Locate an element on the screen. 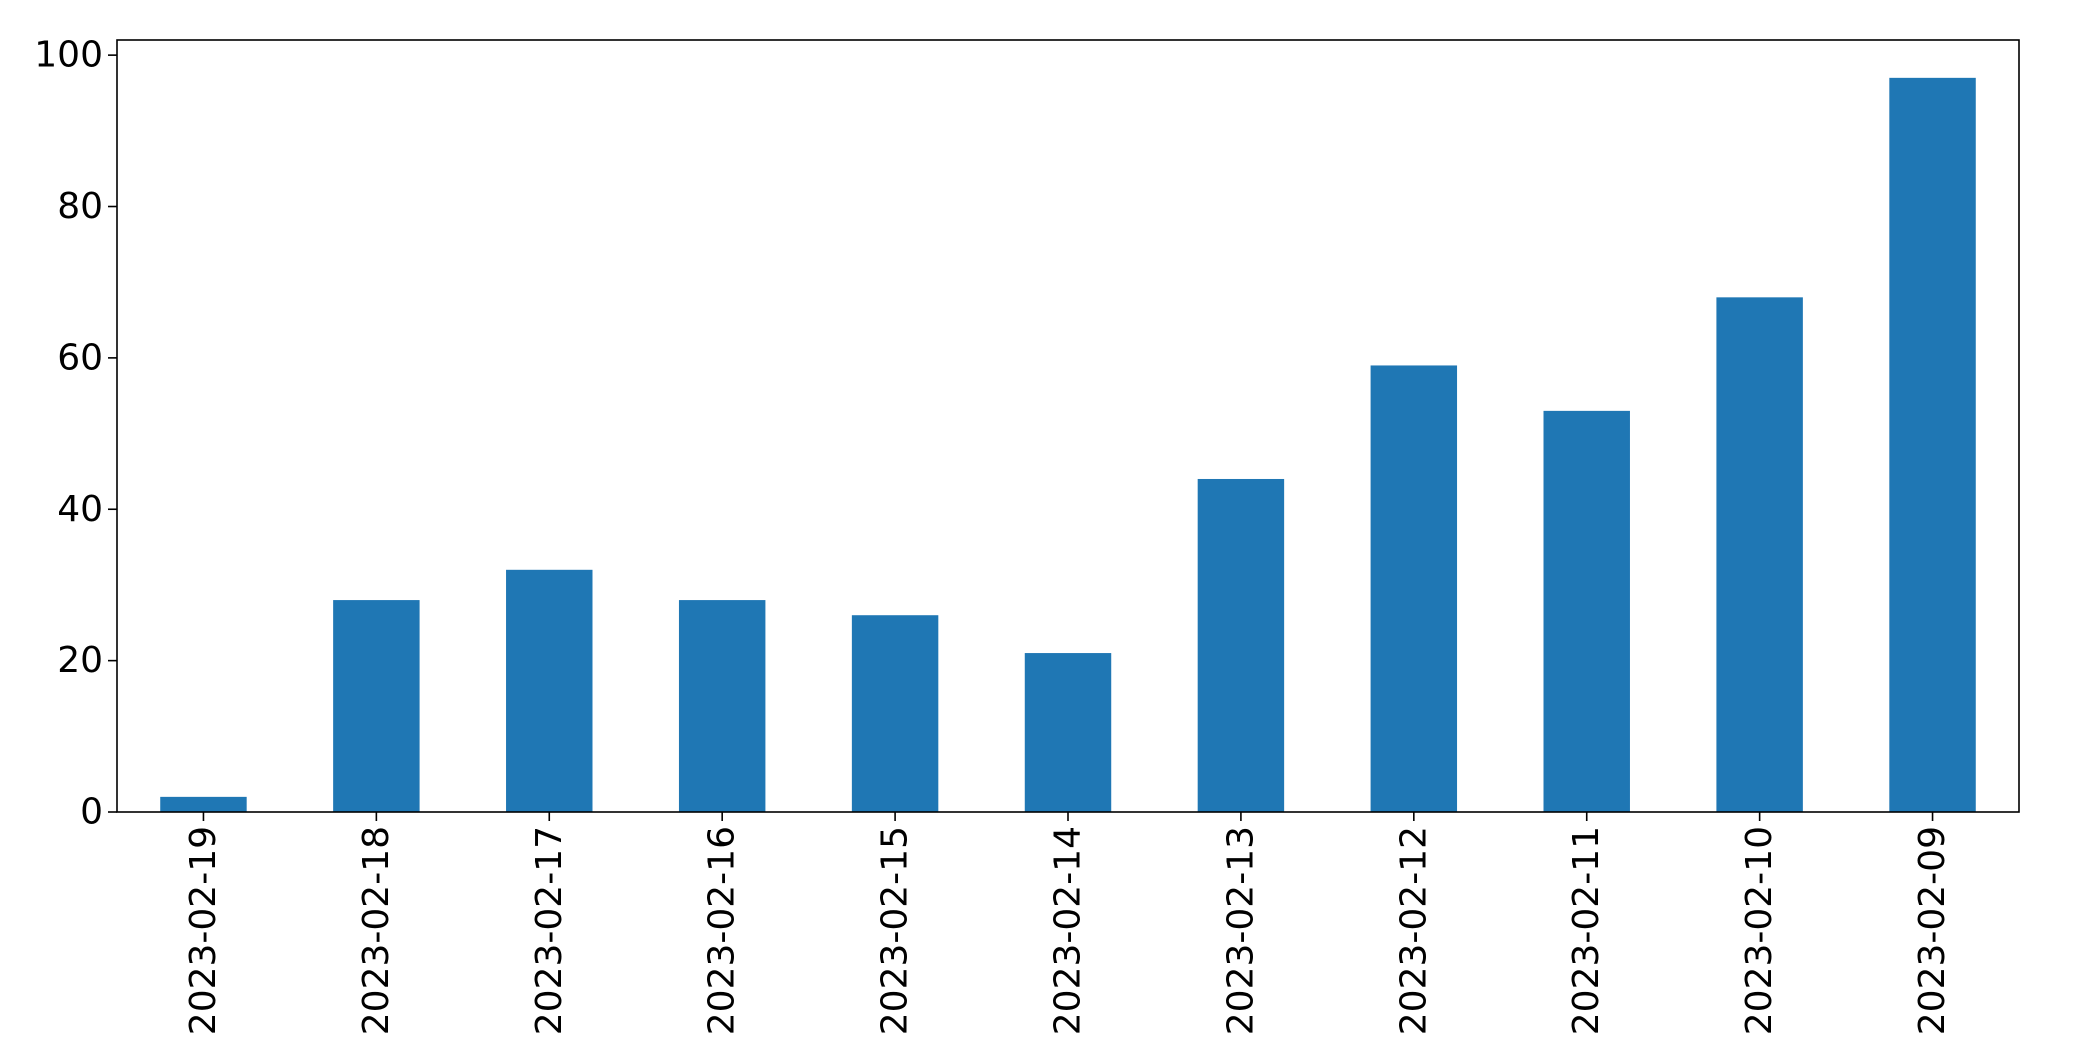 Image resolution: width=2093 pixels, height=1061 pixels. x-tick-label: 2023-02-17 is located at coordinates (549, 930).